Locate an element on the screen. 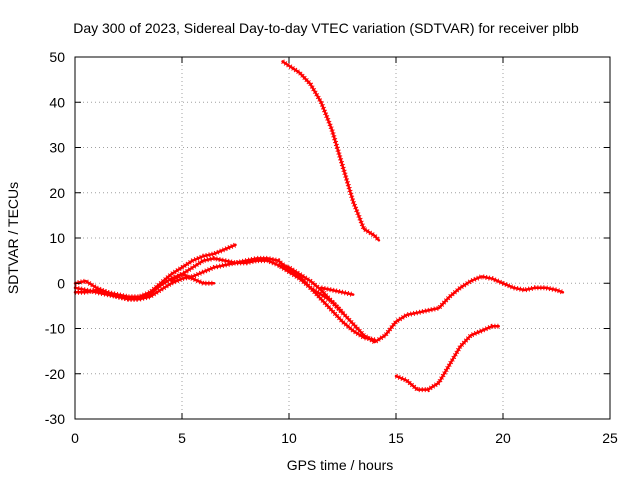 The width and height of the screenshot is (640, 480). y-tick-label: 50 is located at coordinates (57, 57).